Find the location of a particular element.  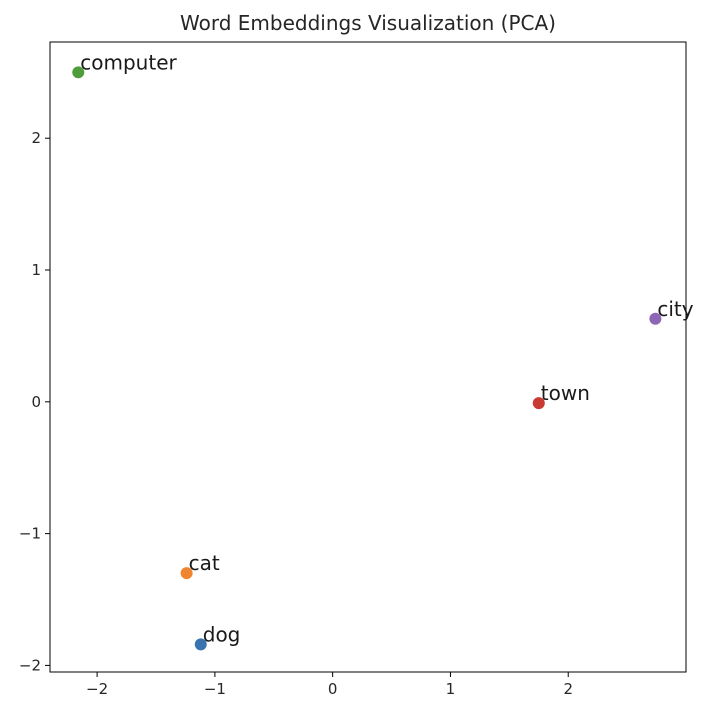

y-tick-label: 0 is located at coordinates (36, 402).